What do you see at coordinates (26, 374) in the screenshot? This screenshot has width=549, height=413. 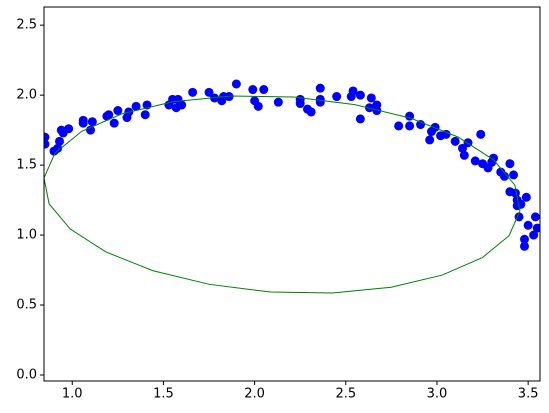 I see `y-tick-label: 0.0` at bounding box center [26, 374].